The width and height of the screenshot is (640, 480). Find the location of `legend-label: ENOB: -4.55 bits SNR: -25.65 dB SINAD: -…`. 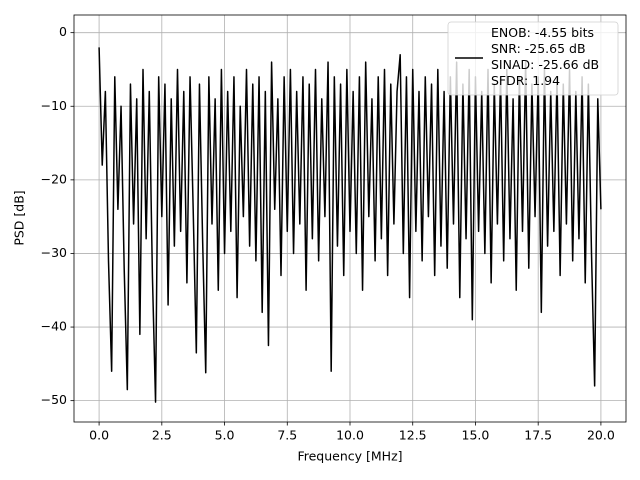

legend-label: ENOB: -4.55 bits SNR: -25.65 dB SINAD: -… is located at coordinates (545, 56).